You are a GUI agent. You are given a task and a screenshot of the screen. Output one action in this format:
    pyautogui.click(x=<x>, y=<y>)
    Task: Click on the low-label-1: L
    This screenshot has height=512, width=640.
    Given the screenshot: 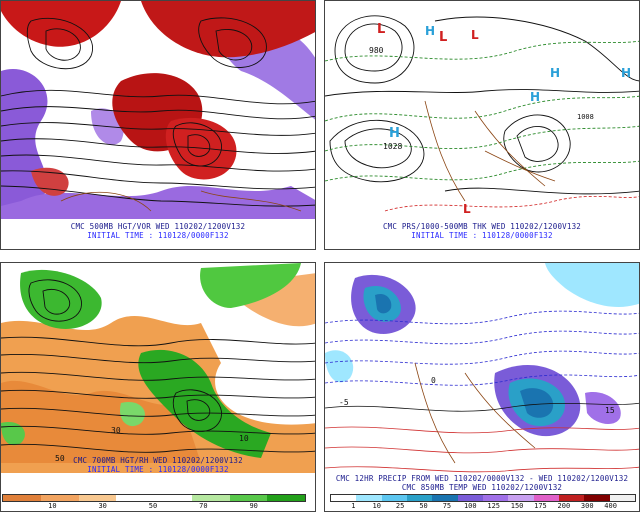 What is the action you would take?
    pyautogui.click(x=381, y=29)
    